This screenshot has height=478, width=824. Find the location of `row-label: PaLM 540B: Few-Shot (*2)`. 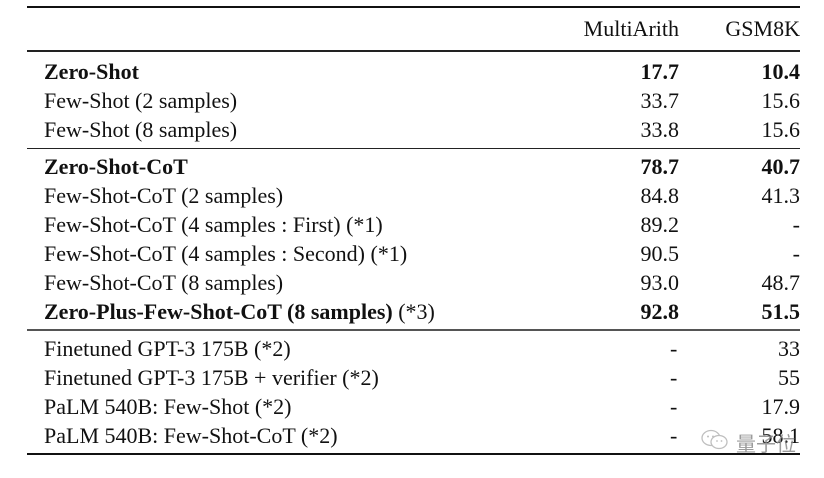

row-label: PaLM 540B: Few-Shot (*2) is located at coordinates (168, 406).